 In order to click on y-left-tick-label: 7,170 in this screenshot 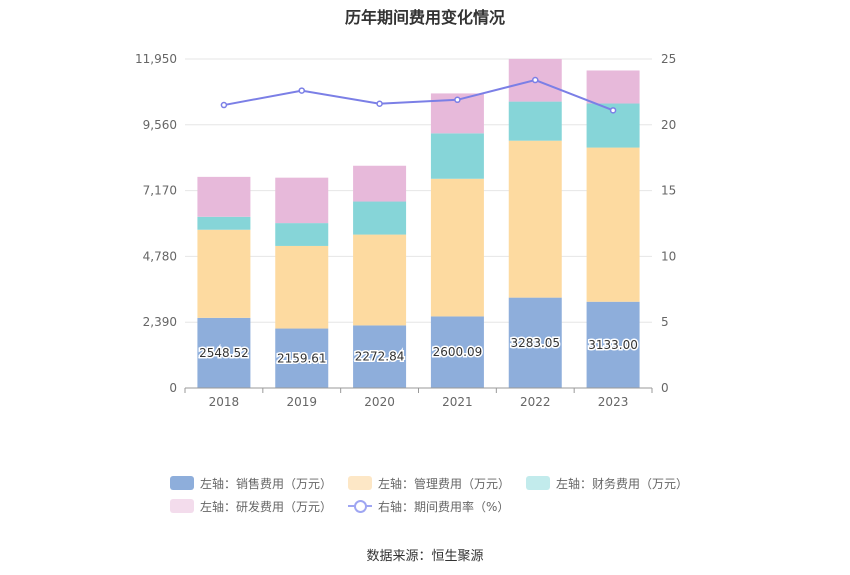, I will do `click(160, 191)`.